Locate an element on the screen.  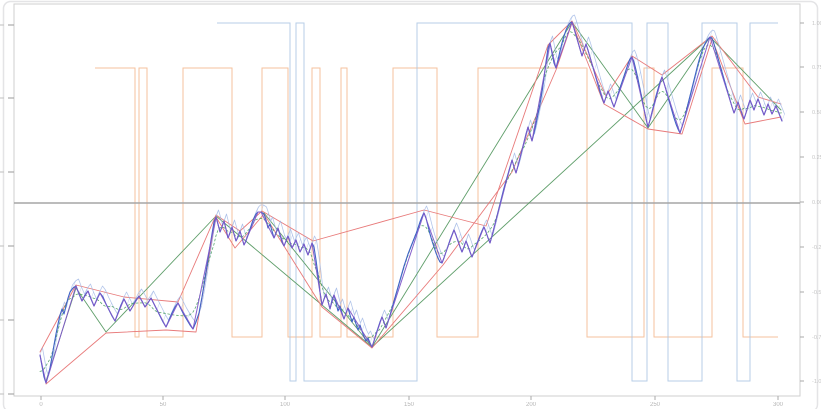
x-tick-label: 200 is located at coordinates (531, 405).